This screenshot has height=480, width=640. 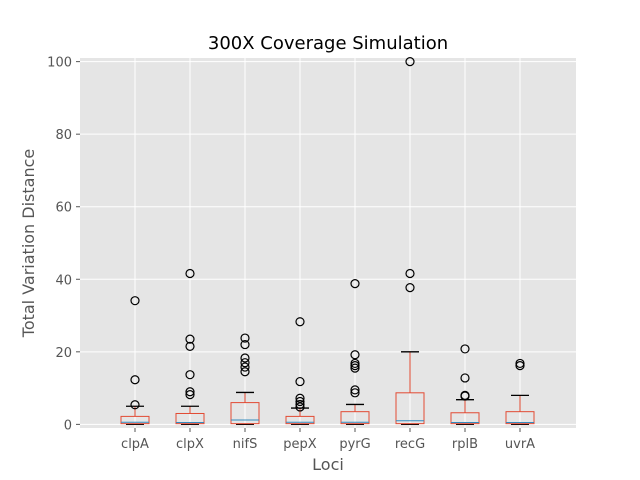 What do you see at coordinates (68, 425) in the screenshot?
I see `y-tick-label: 0` at bounding box center [68, 425].